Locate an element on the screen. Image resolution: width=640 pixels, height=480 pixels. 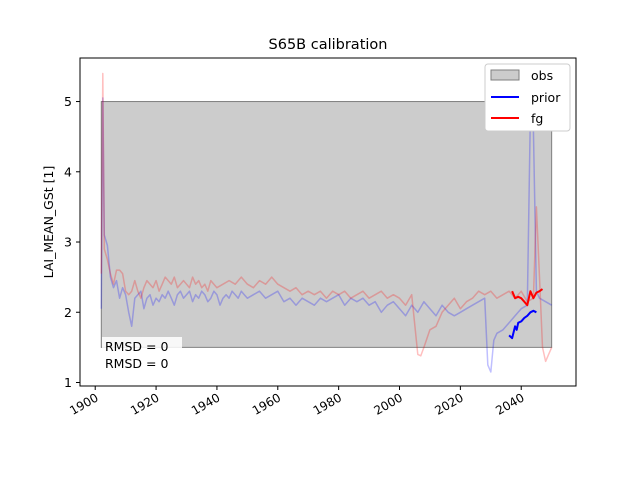
legend: obs prior fg is located at coordinates (527, 97).